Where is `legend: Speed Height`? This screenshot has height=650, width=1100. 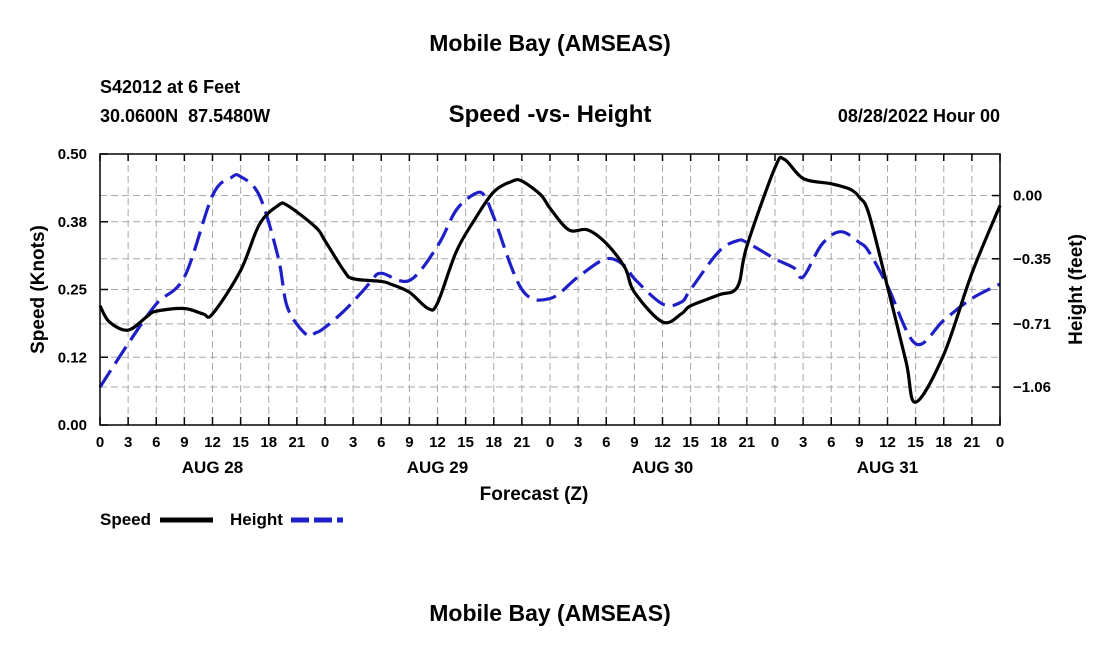
legend: Speed Height is located at coordinates (221, 519).